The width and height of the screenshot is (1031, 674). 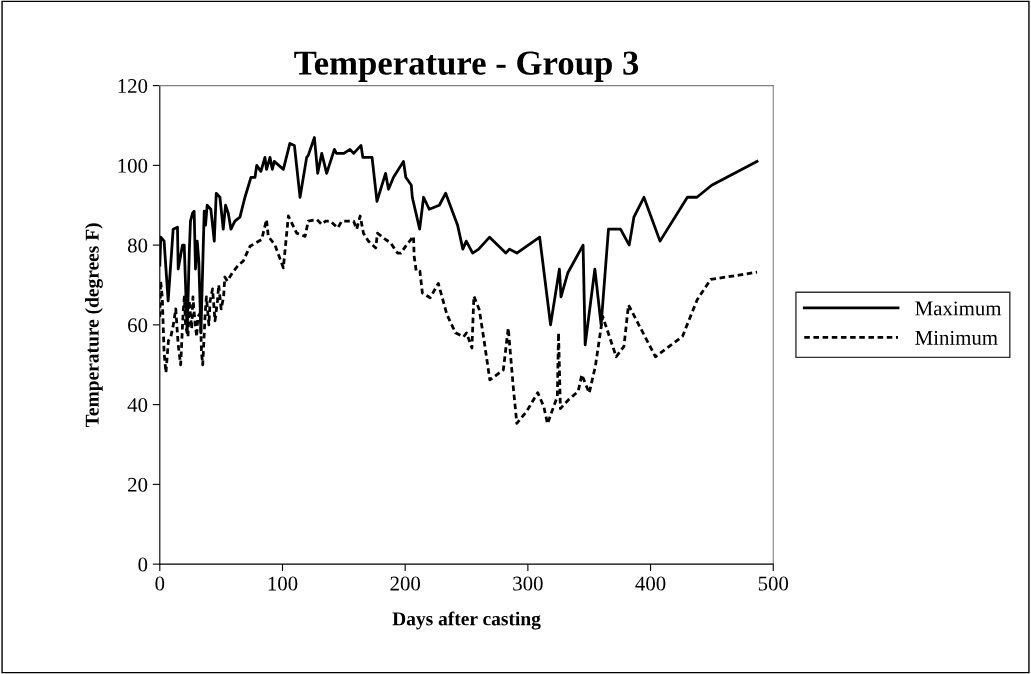 I want to click on y-tick-label: 100, so click(x=133, y=165).